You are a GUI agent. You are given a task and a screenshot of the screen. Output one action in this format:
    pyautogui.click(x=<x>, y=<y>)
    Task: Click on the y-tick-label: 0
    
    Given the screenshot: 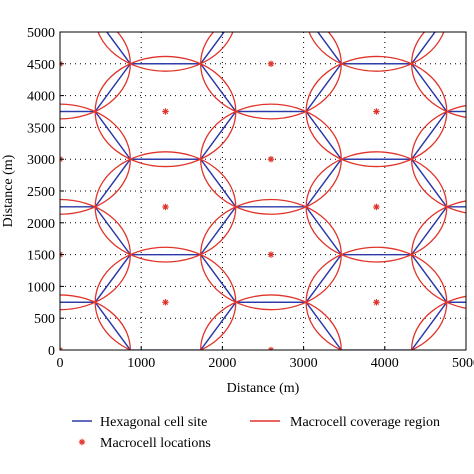 What is the action you would take?
    pyautogui.click(x=51, y=351)
    